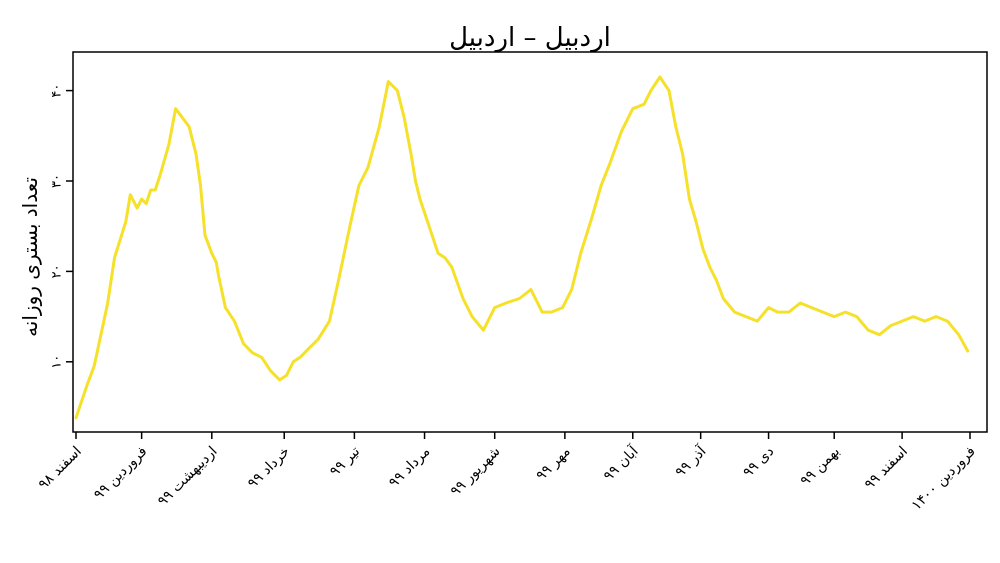  I want to click on y-axis-label: تعداد بستری روزانه, so click(30, 257).